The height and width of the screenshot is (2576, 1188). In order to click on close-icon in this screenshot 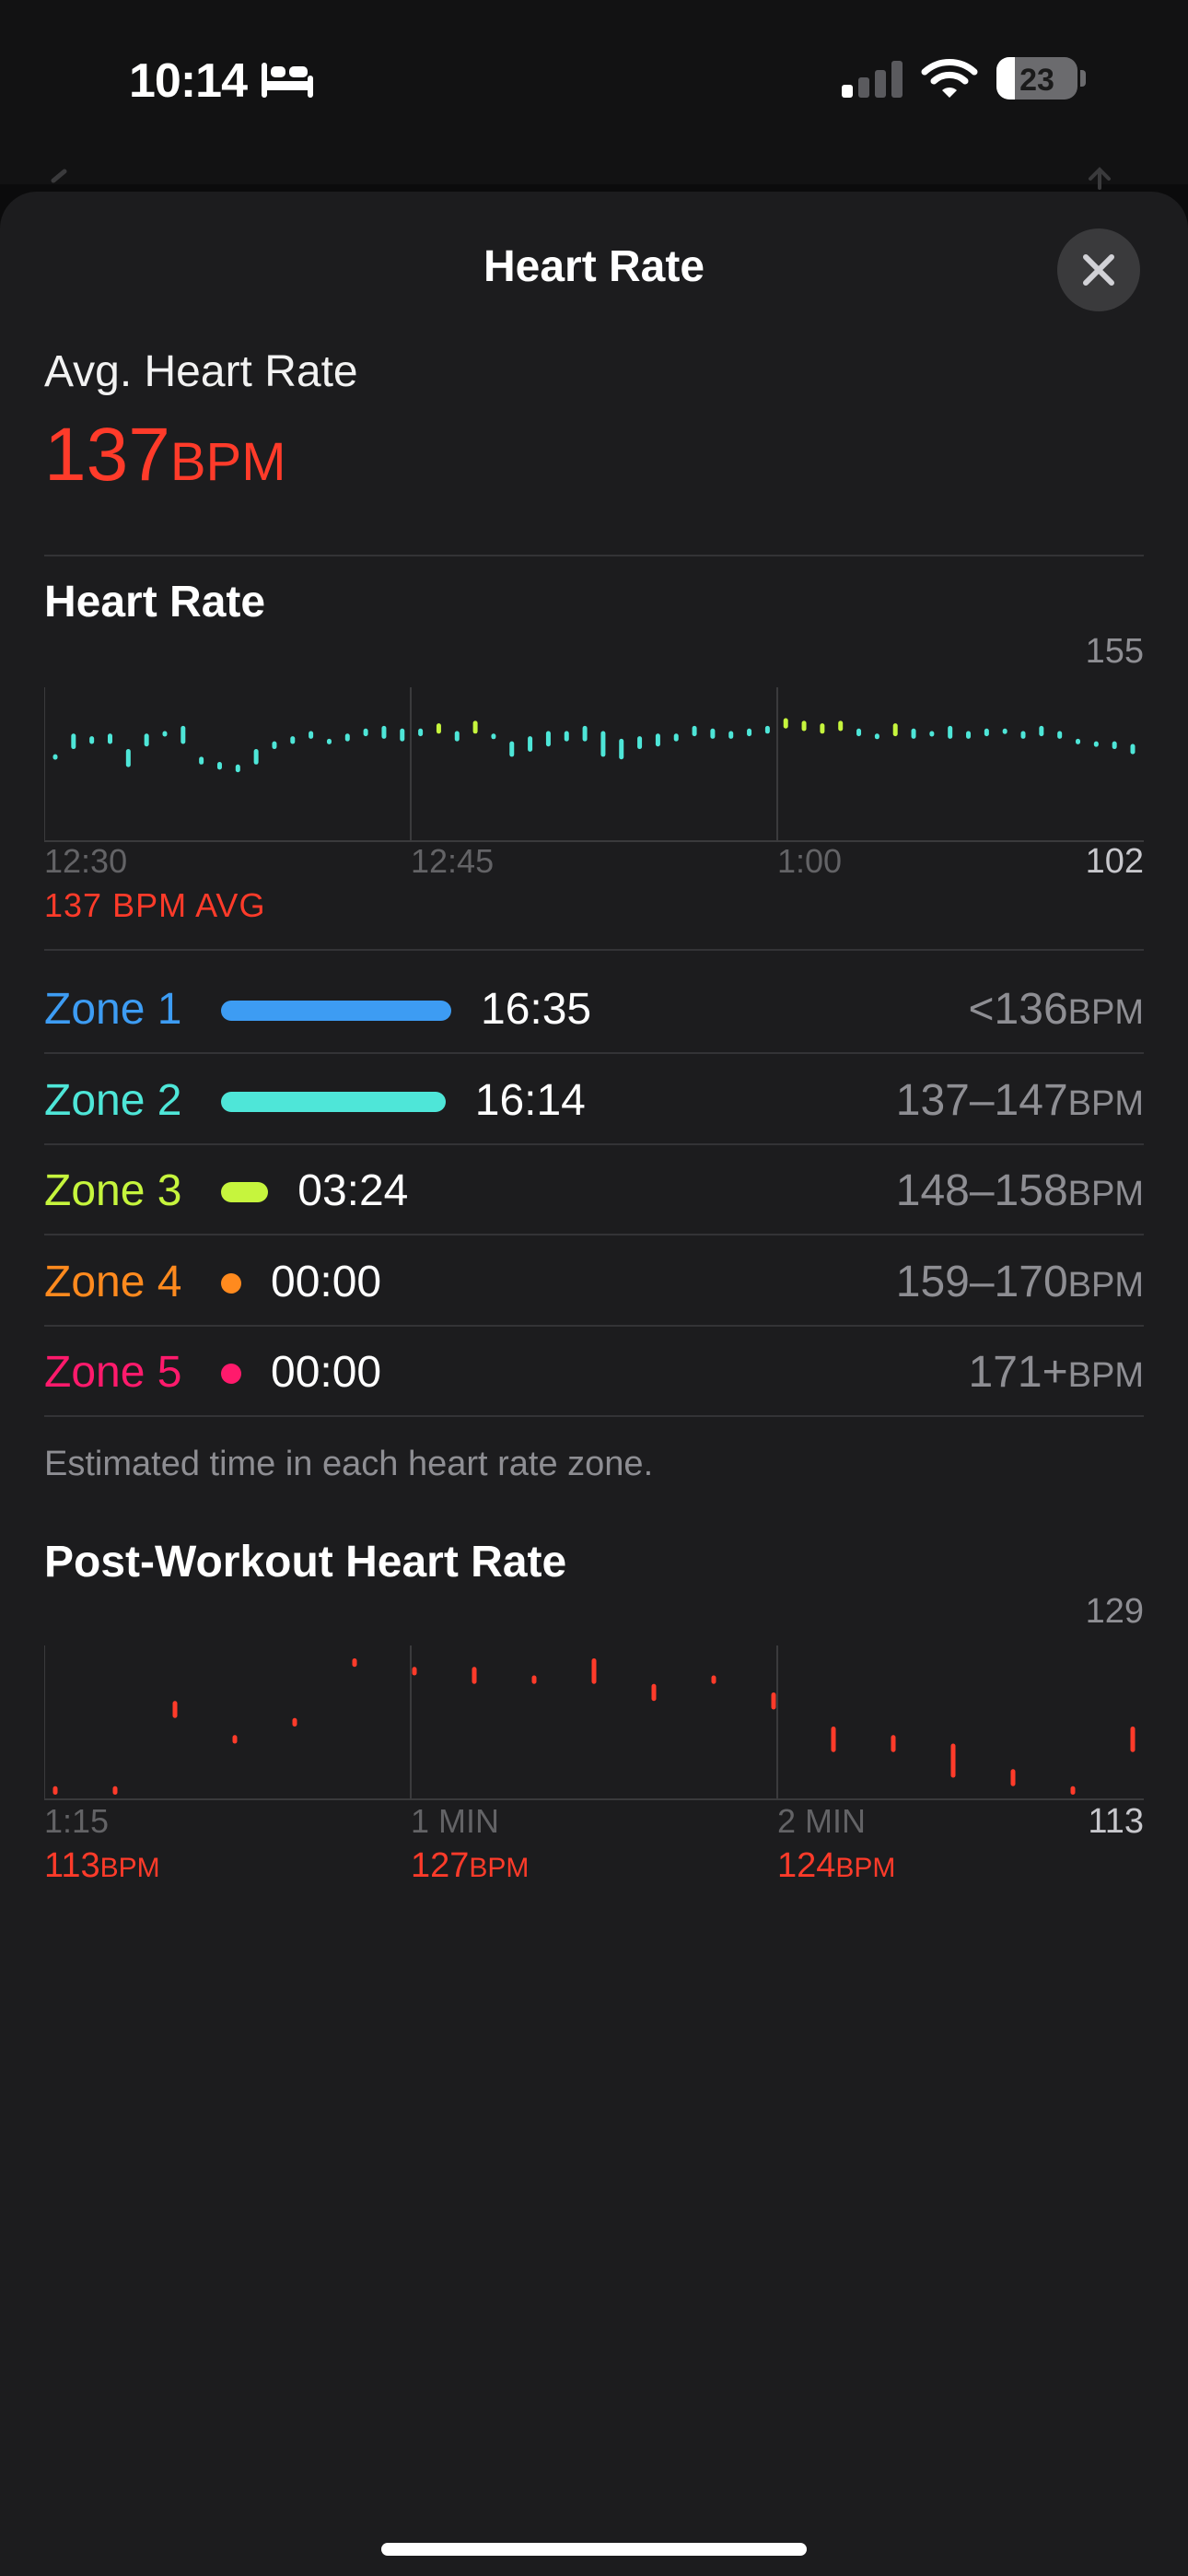, I will do `click(1098, 270)`.